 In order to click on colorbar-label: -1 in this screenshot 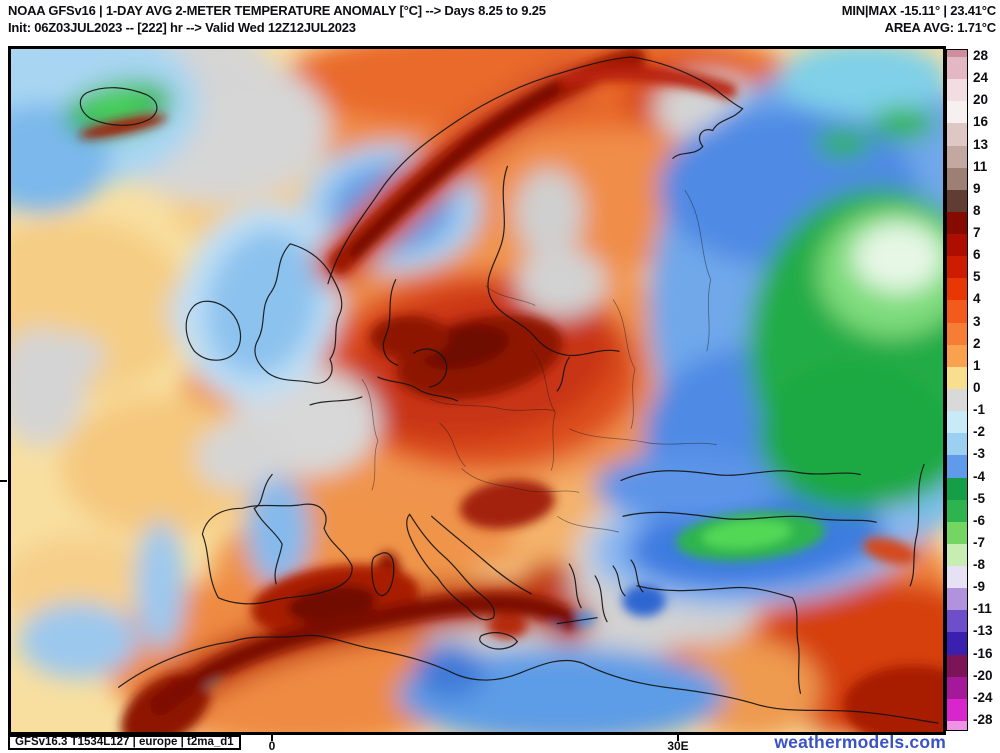, I will do `click(979, 410)`.